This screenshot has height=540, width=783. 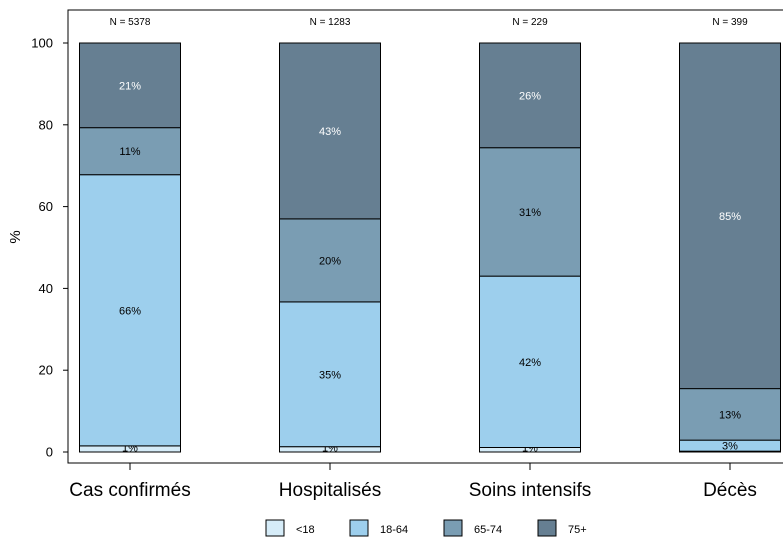 I want to click on y-tick-label: 0, so click(x=49, y=452).